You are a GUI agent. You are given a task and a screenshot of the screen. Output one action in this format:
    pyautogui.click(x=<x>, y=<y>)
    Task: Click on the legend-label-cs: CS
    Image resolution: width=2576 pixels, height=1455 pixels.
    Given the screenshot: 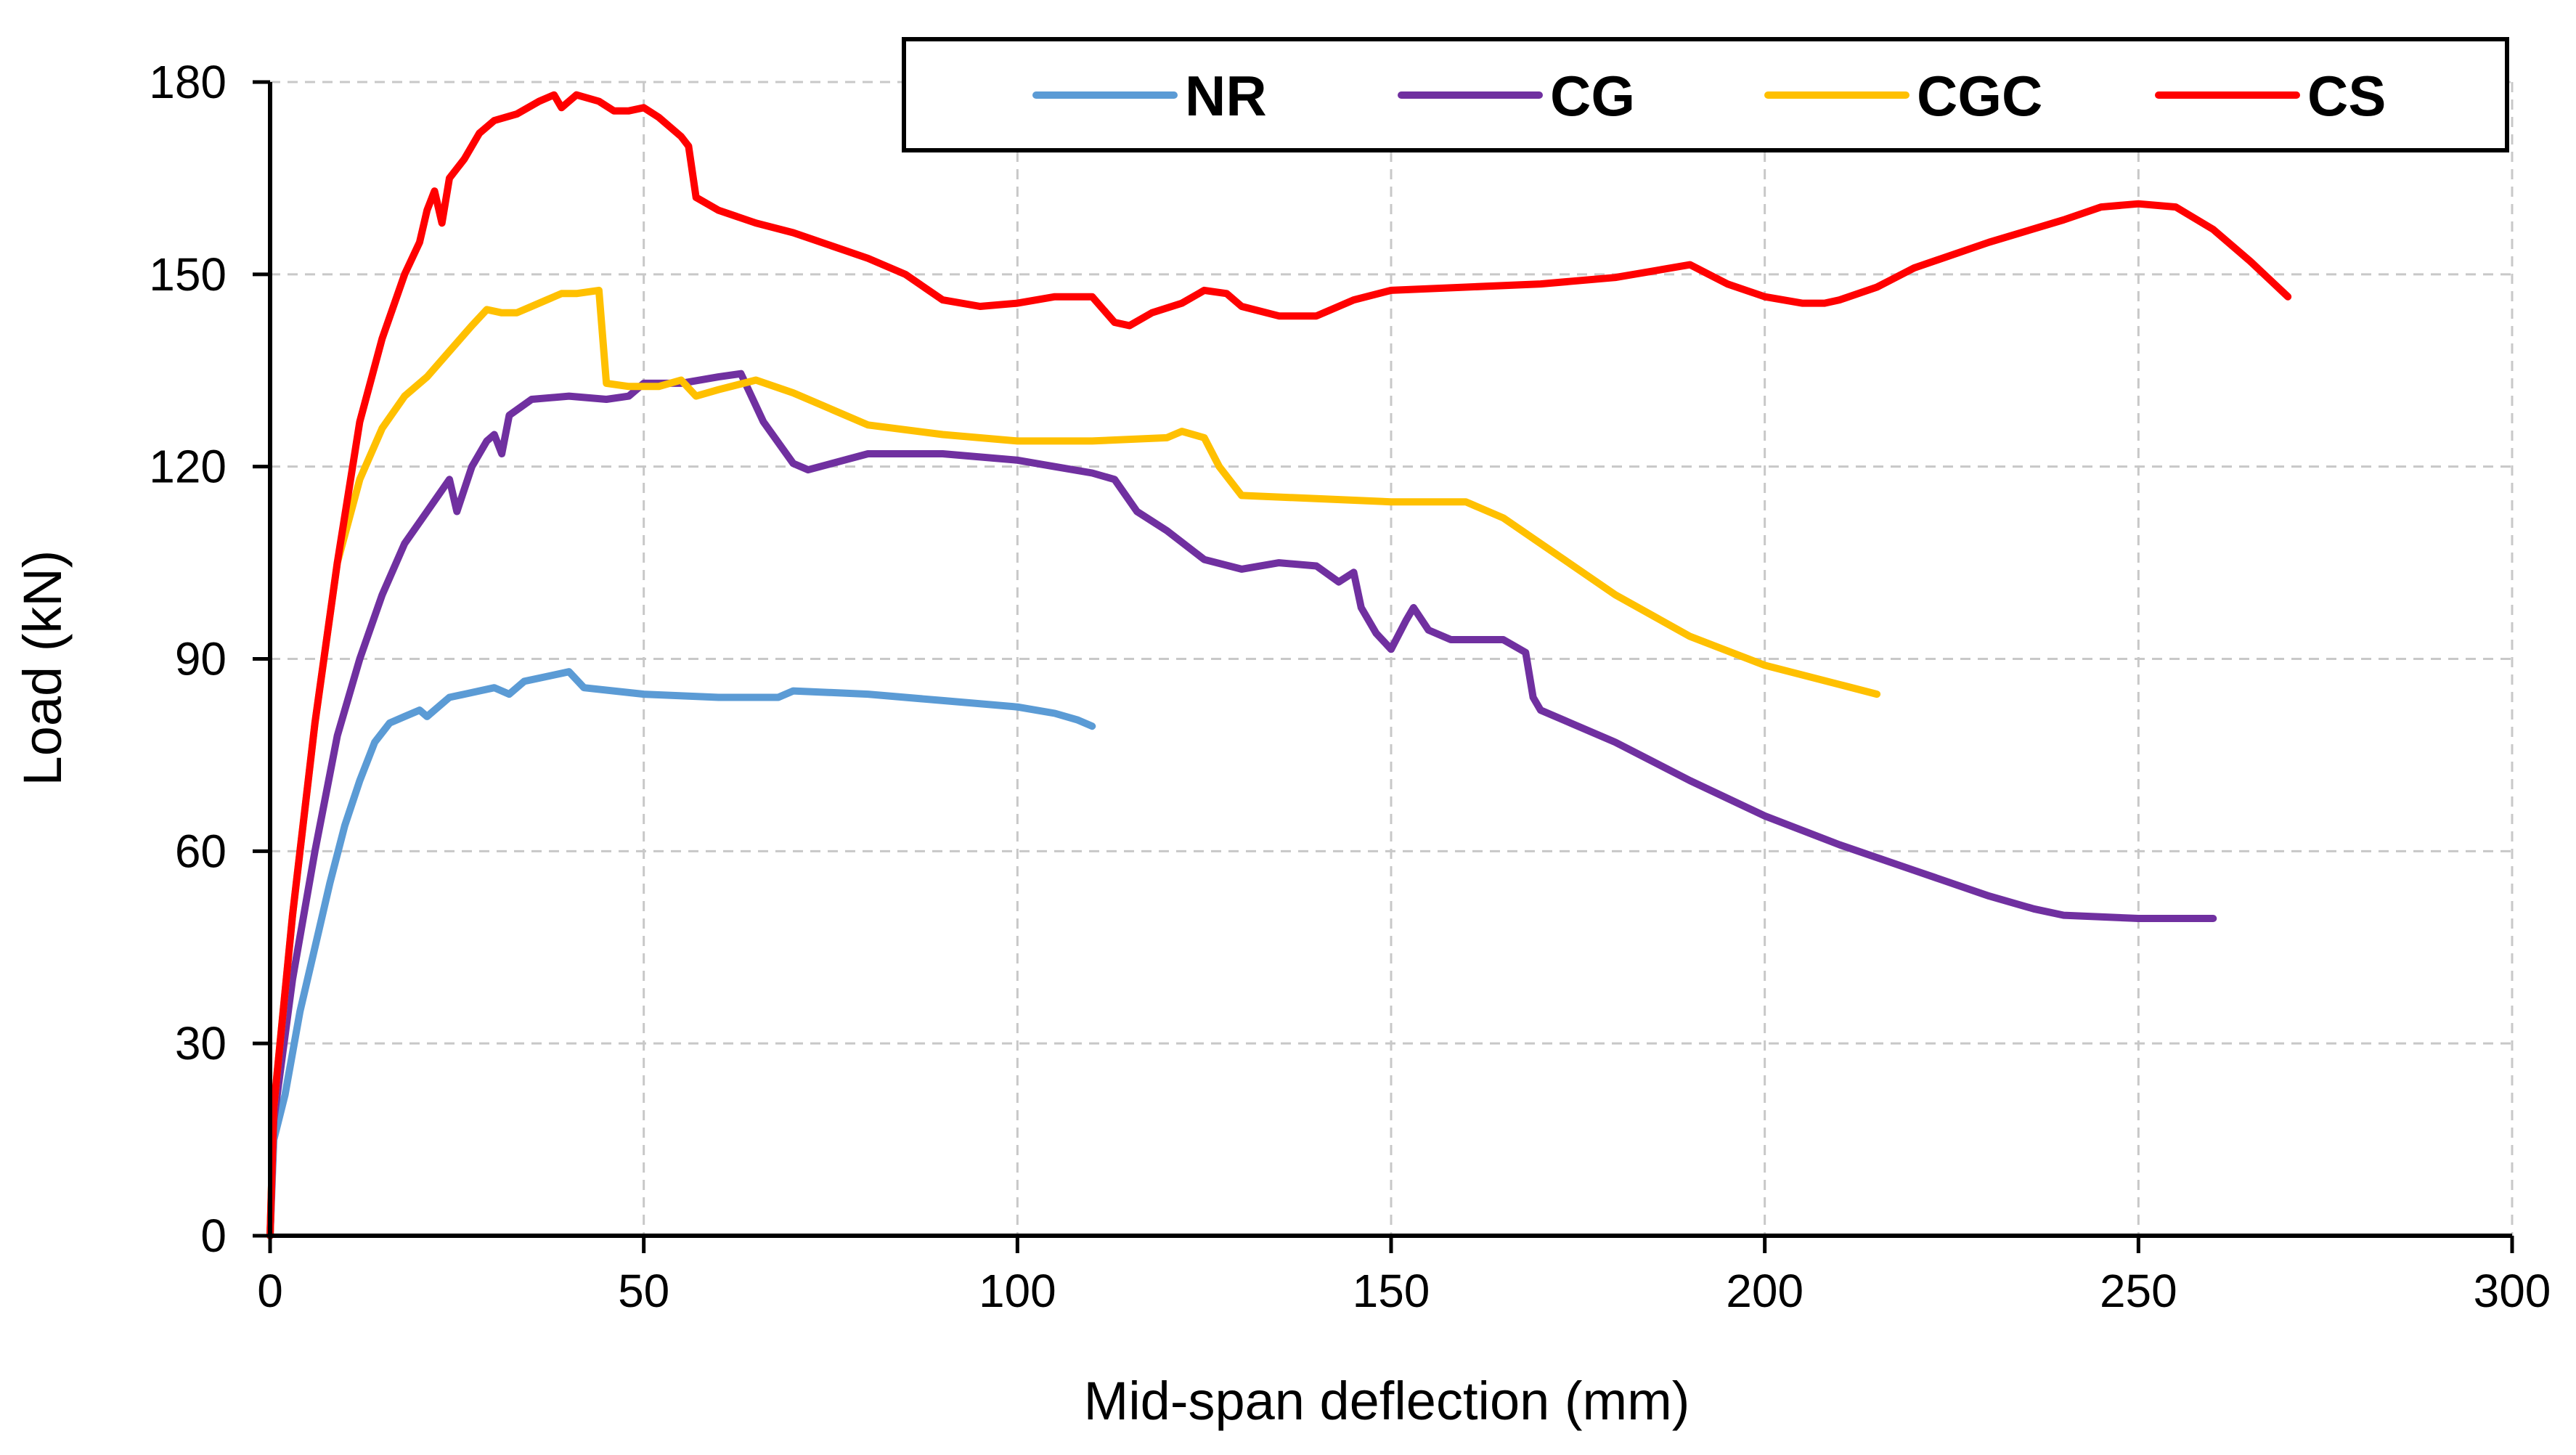 What is the action you would take?
    pyautogui.click(x=2346, y=96)
    